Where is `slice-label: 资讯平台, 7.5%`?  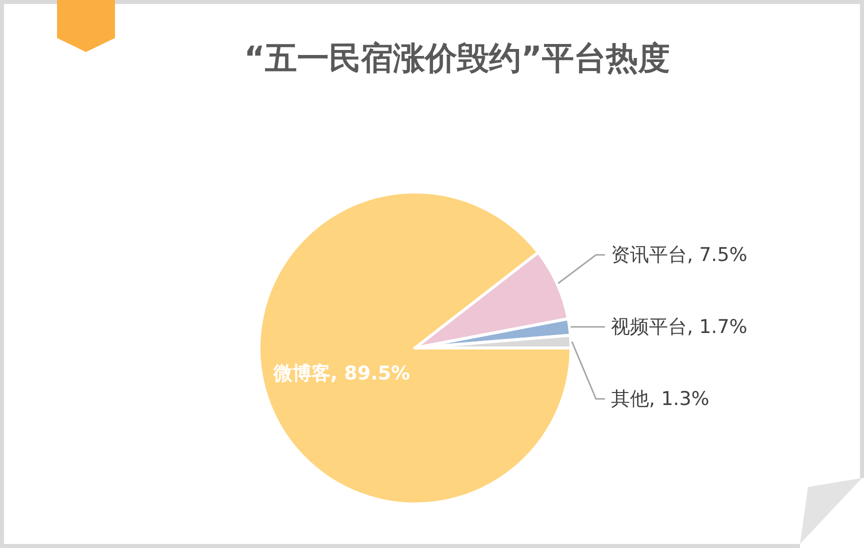 slice-label: 资讯平台, 7.5% is located at coordinates (679, 255).